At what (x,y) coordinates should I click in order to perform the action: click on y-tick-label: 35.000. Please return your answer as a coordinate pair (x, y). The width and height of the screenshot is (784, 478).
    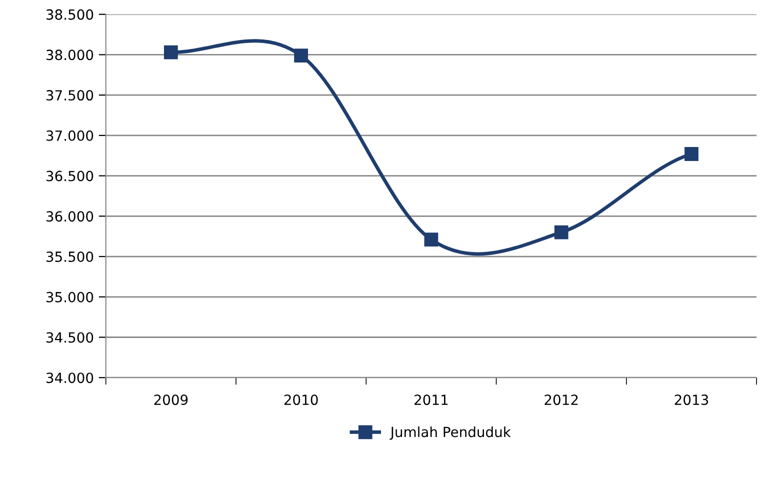
    Looking at the image, I should click on (70, 297).